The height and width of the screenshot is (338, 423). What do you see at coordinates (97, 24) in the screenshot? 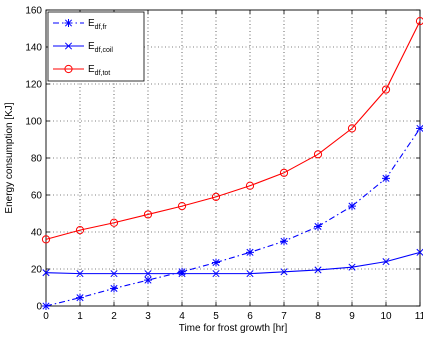
I see `legend-label: Edf,fr` at bounding box center [97, 24].